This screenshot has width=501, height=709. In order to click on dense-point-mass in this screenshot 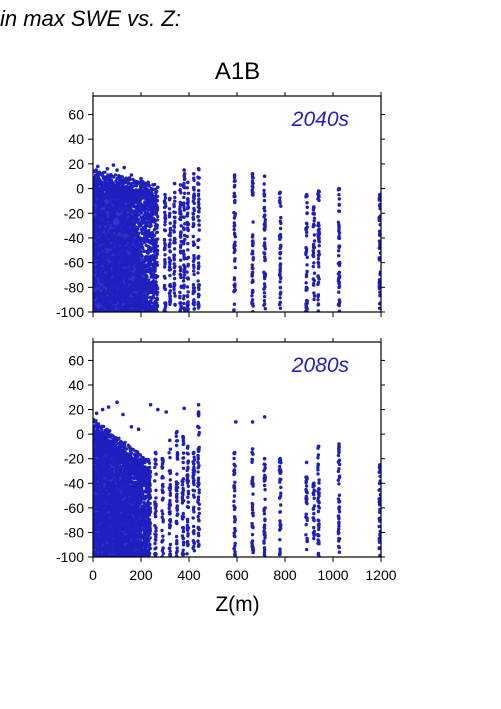, I will do `click(121, 250)`.